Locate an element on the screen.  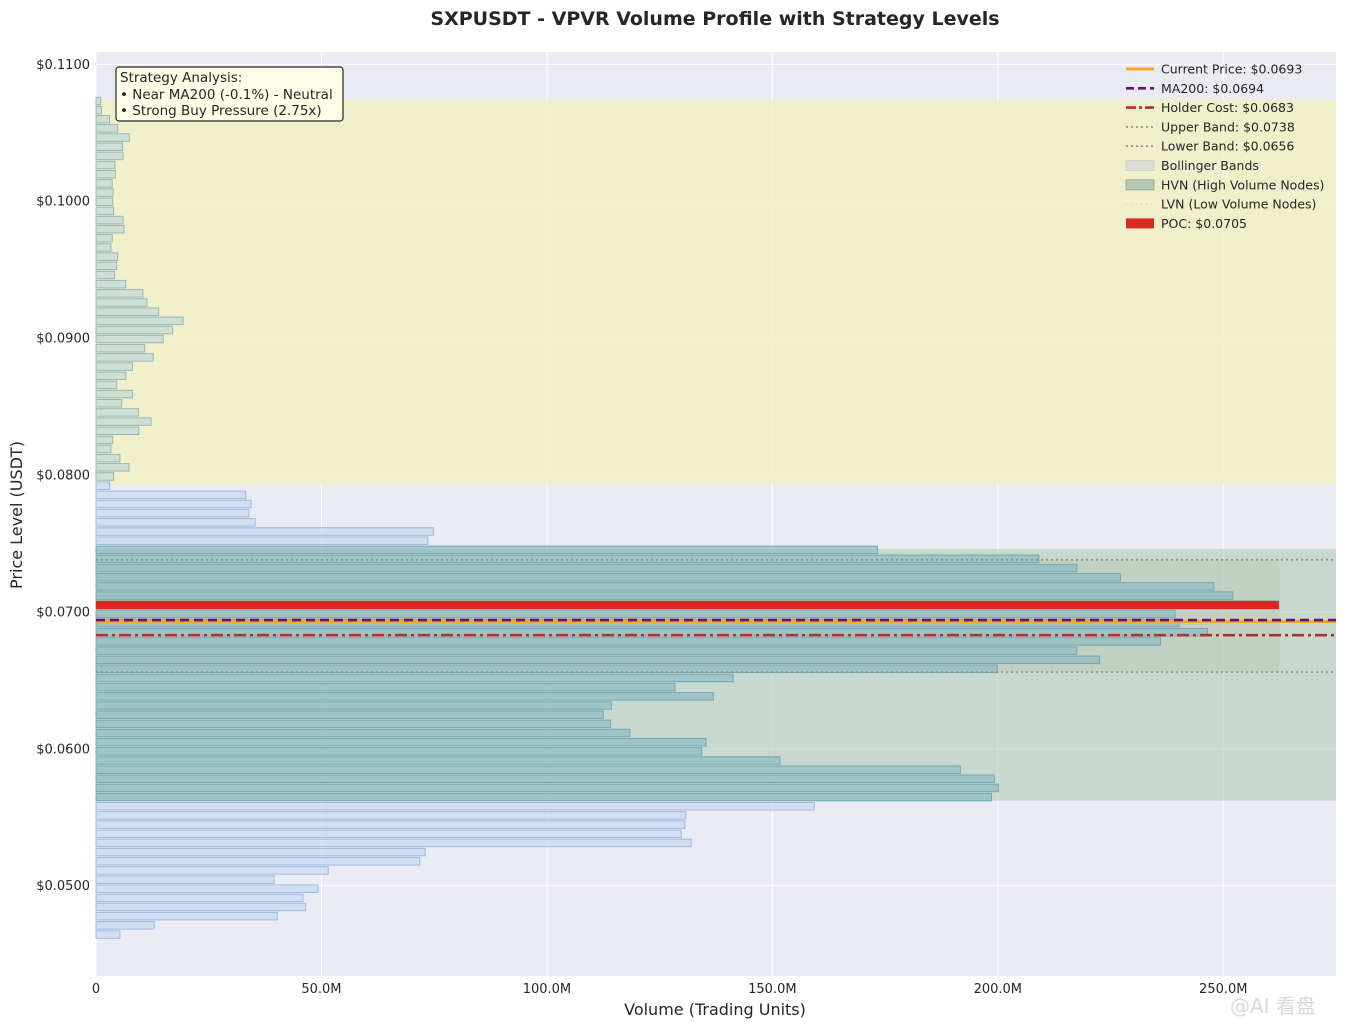
legend-item-lvn: LVN (Low Volume Nodes) is located at coordinates (1221, 204).